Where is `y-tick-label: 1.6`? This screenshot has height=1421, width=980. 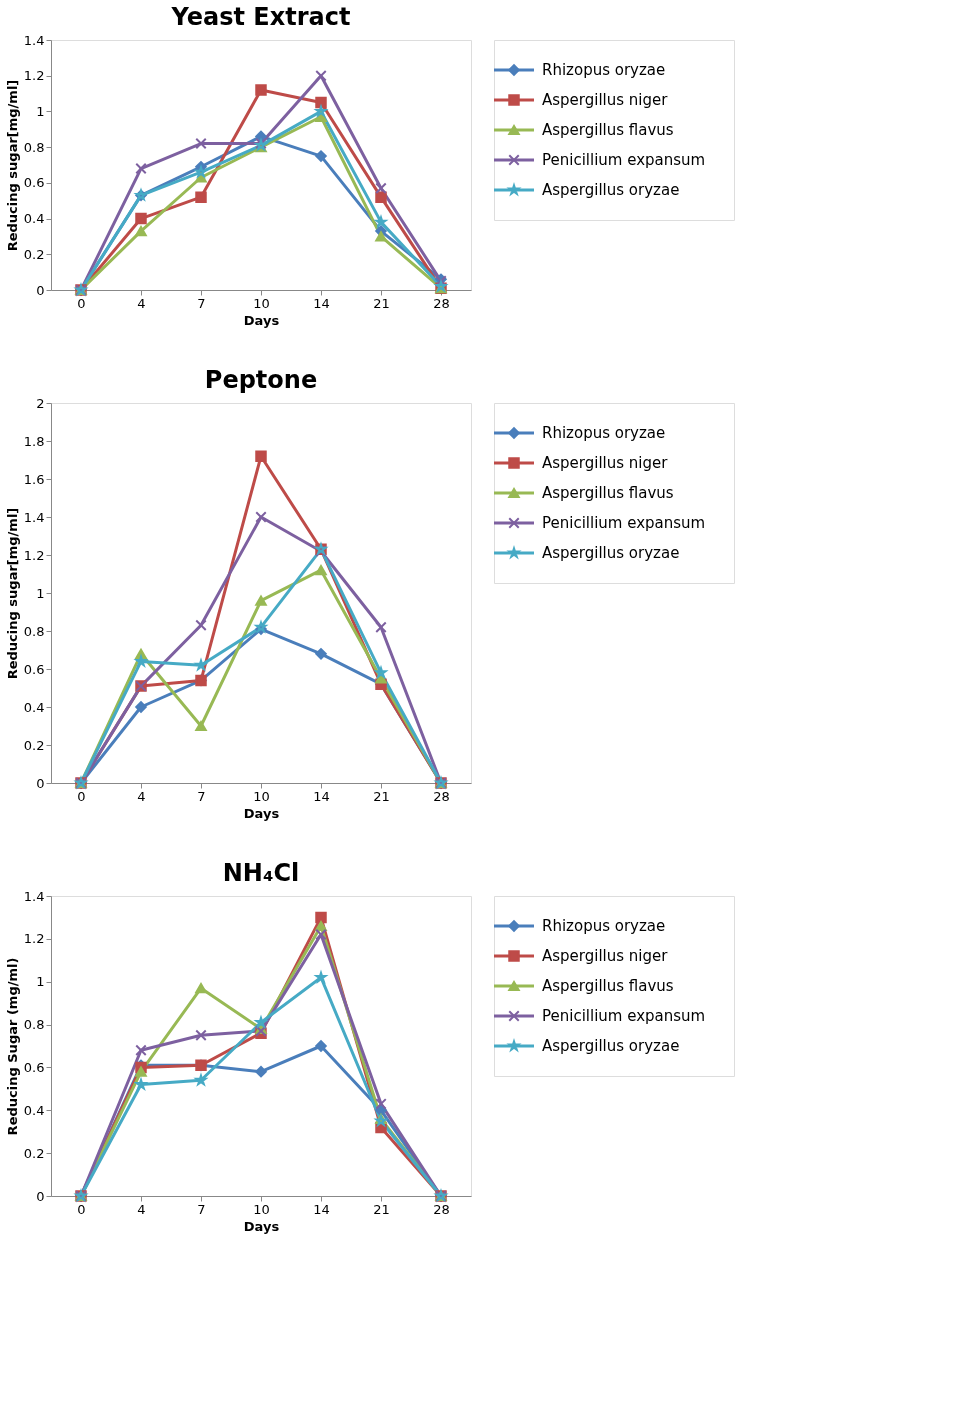
y-tick-label: 1.6 is located at coordinates (34, 479).